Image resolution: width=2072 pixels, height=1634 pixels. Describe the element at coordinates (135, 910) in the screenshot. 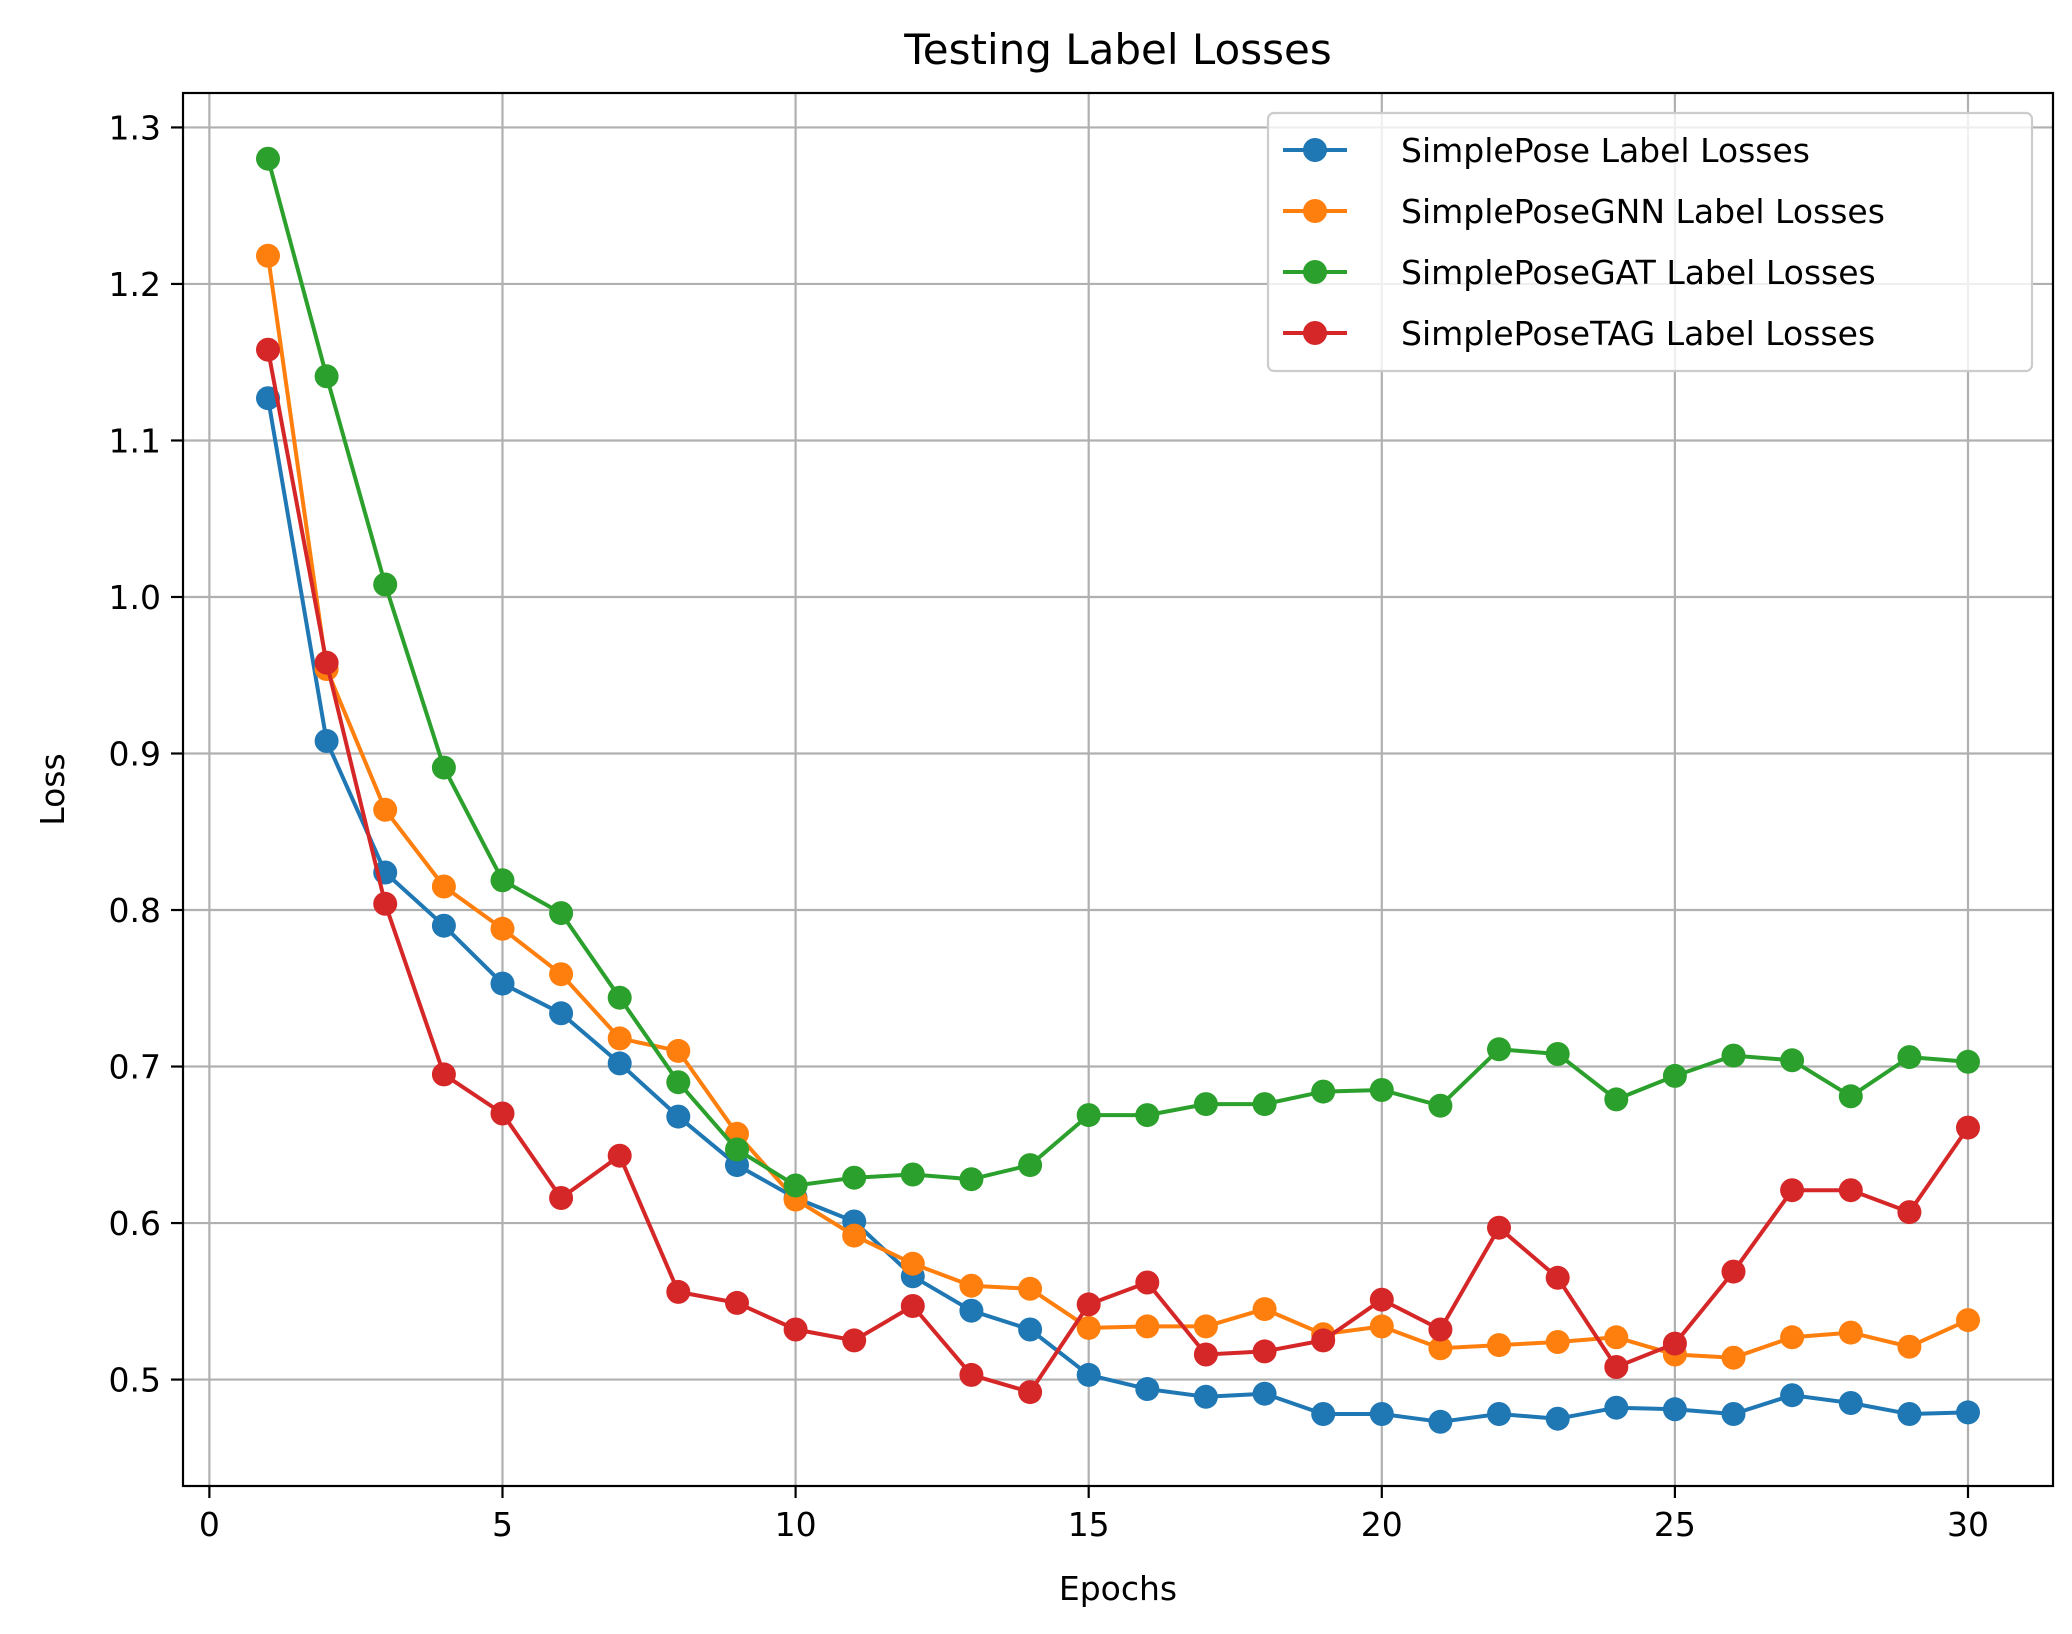

I see `y-tick-label: 0.8` at that location.